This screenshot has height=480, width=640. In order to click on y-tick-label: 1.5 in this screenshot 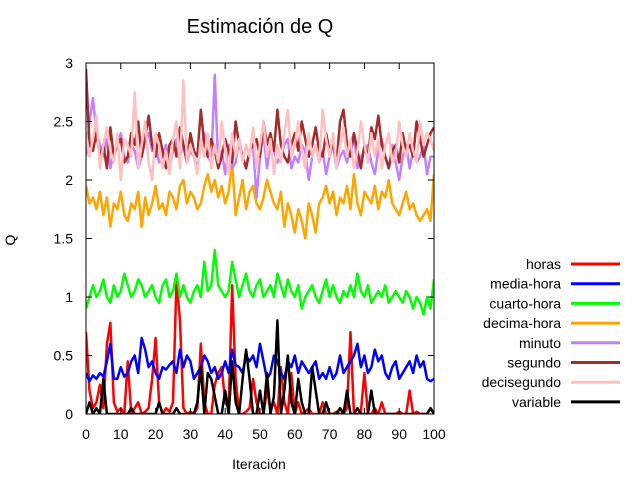, I will do `click(64, 239)`.